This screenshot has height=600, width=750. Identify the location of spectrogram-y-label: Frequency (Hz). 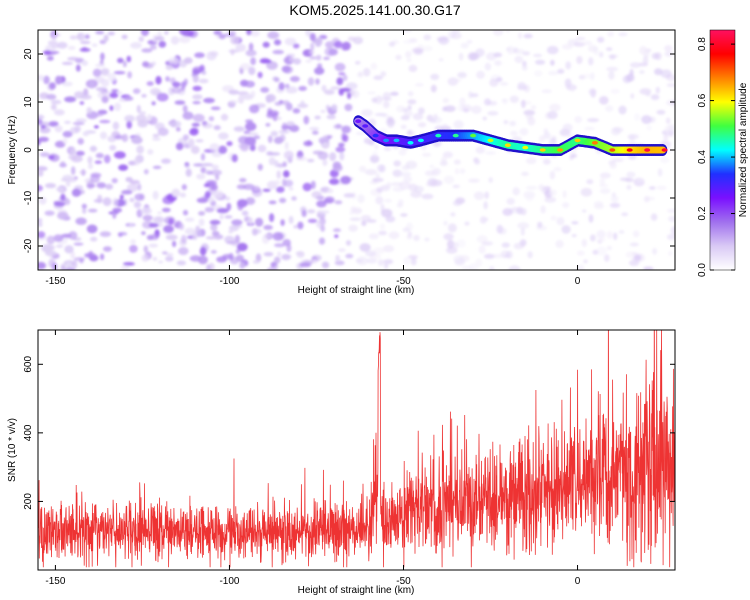
(12, 150).